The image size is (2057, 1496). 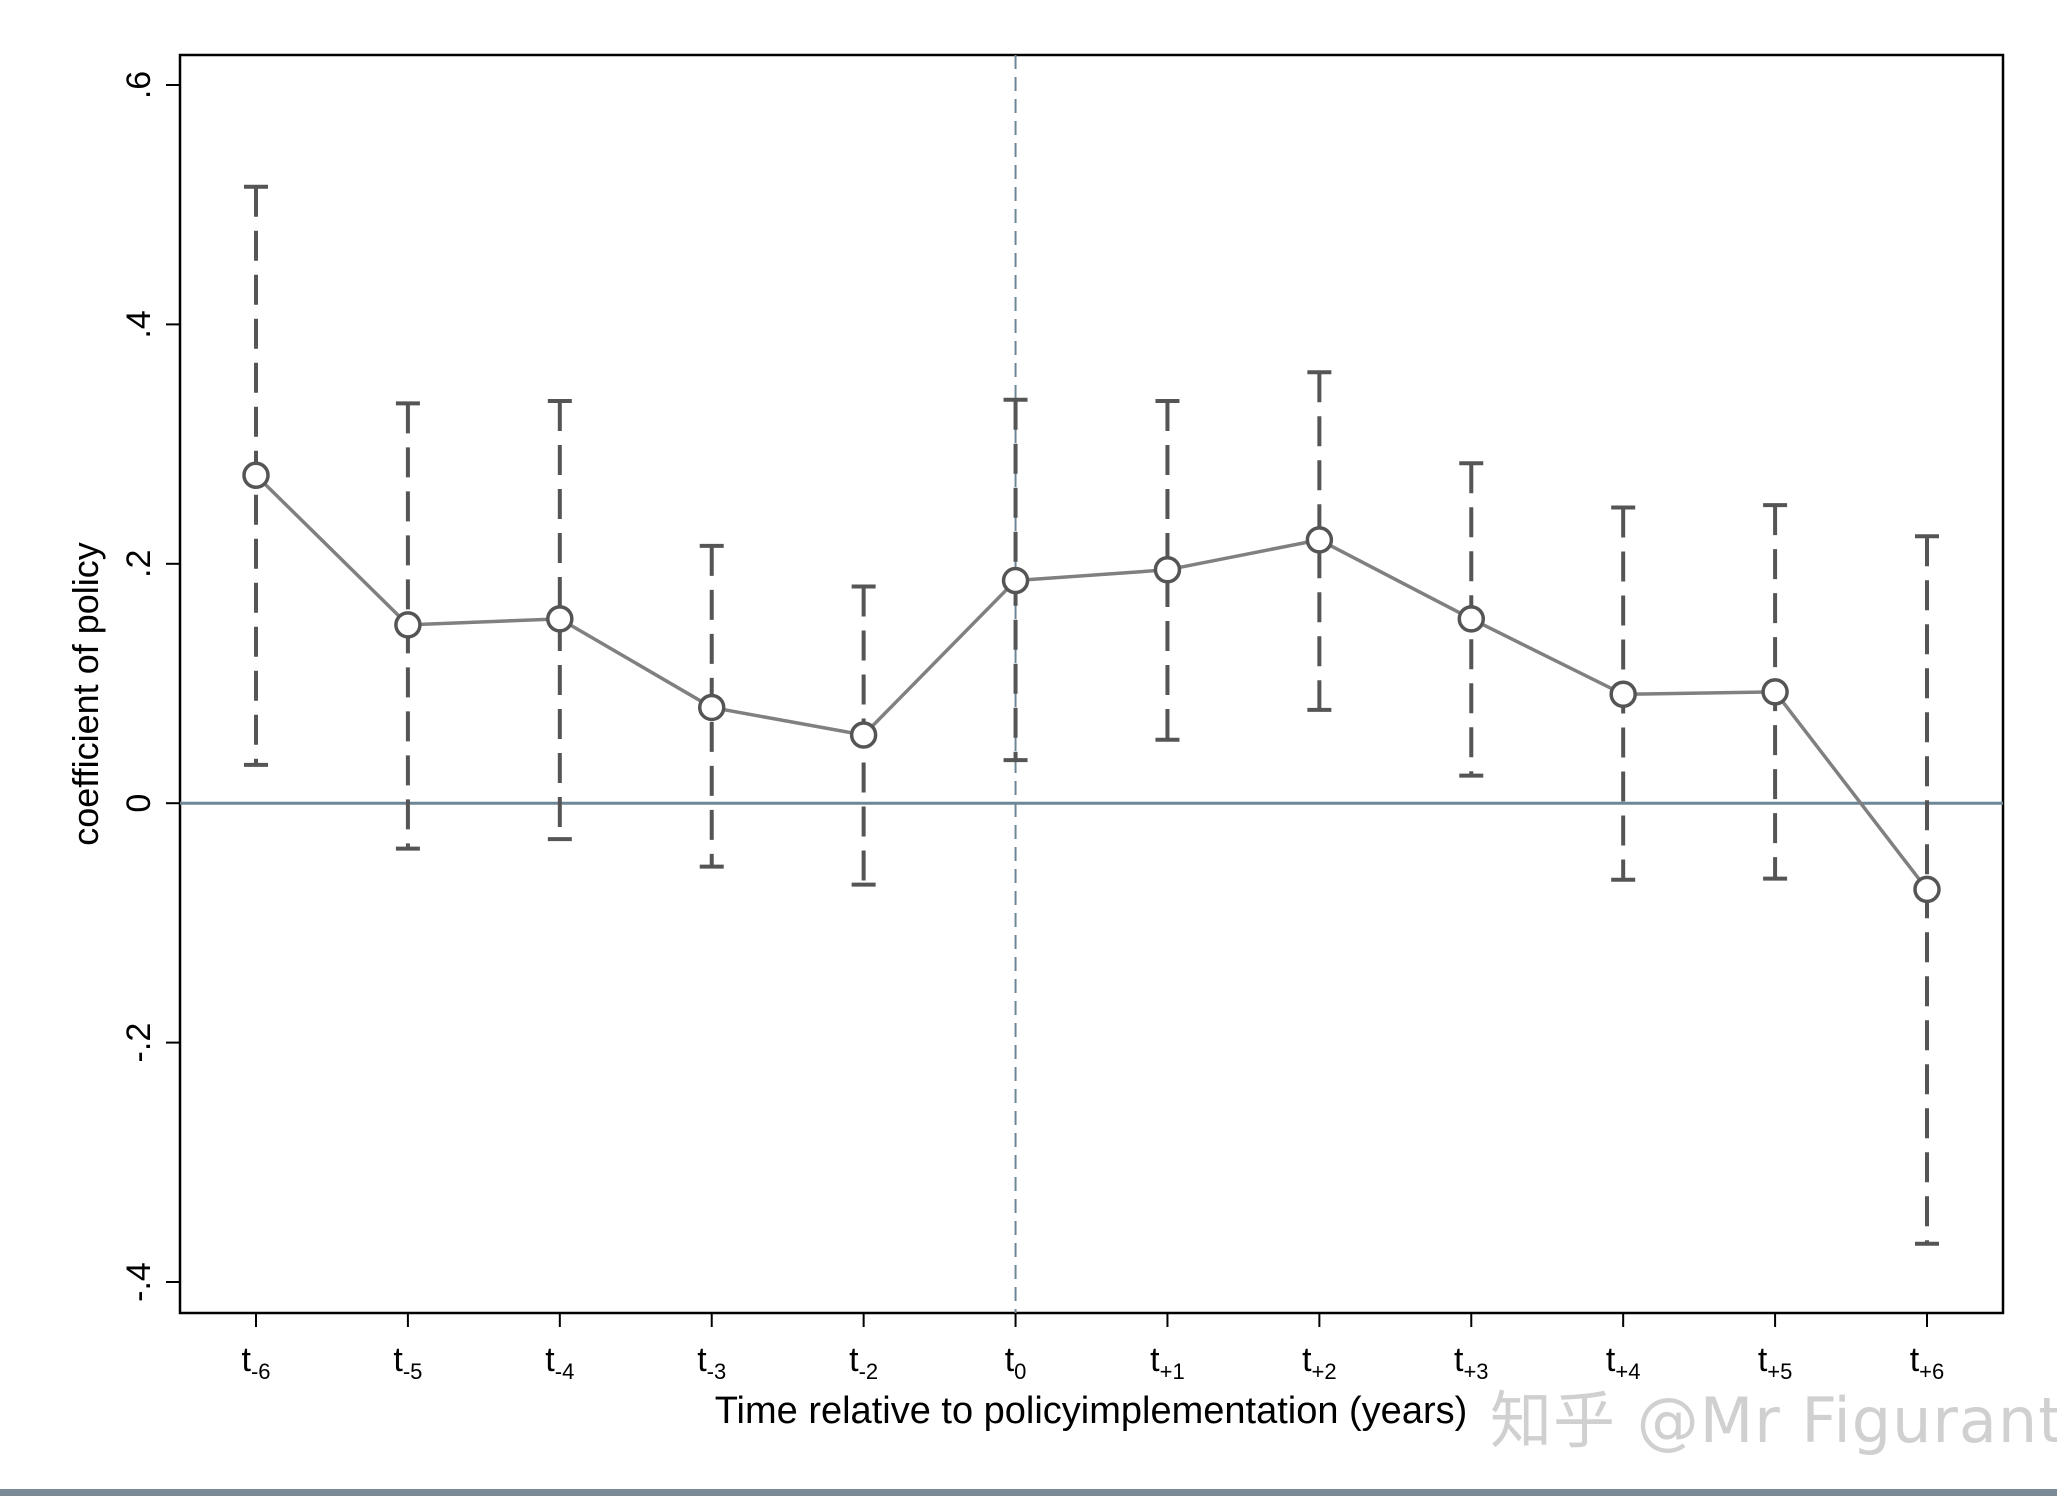 What do you see at coordinates (139, 85) in the screenshot?
I see `y-tick-label: .6` at bounding box center [139, 85].